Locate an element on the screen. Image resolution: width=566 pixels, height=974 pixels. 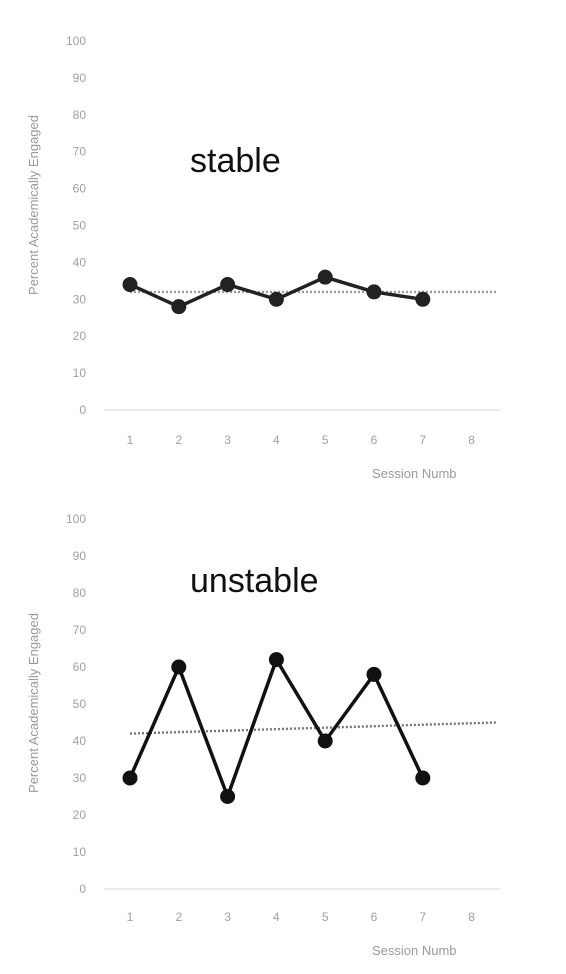
data-series-line is located at coordinates (276, 728).